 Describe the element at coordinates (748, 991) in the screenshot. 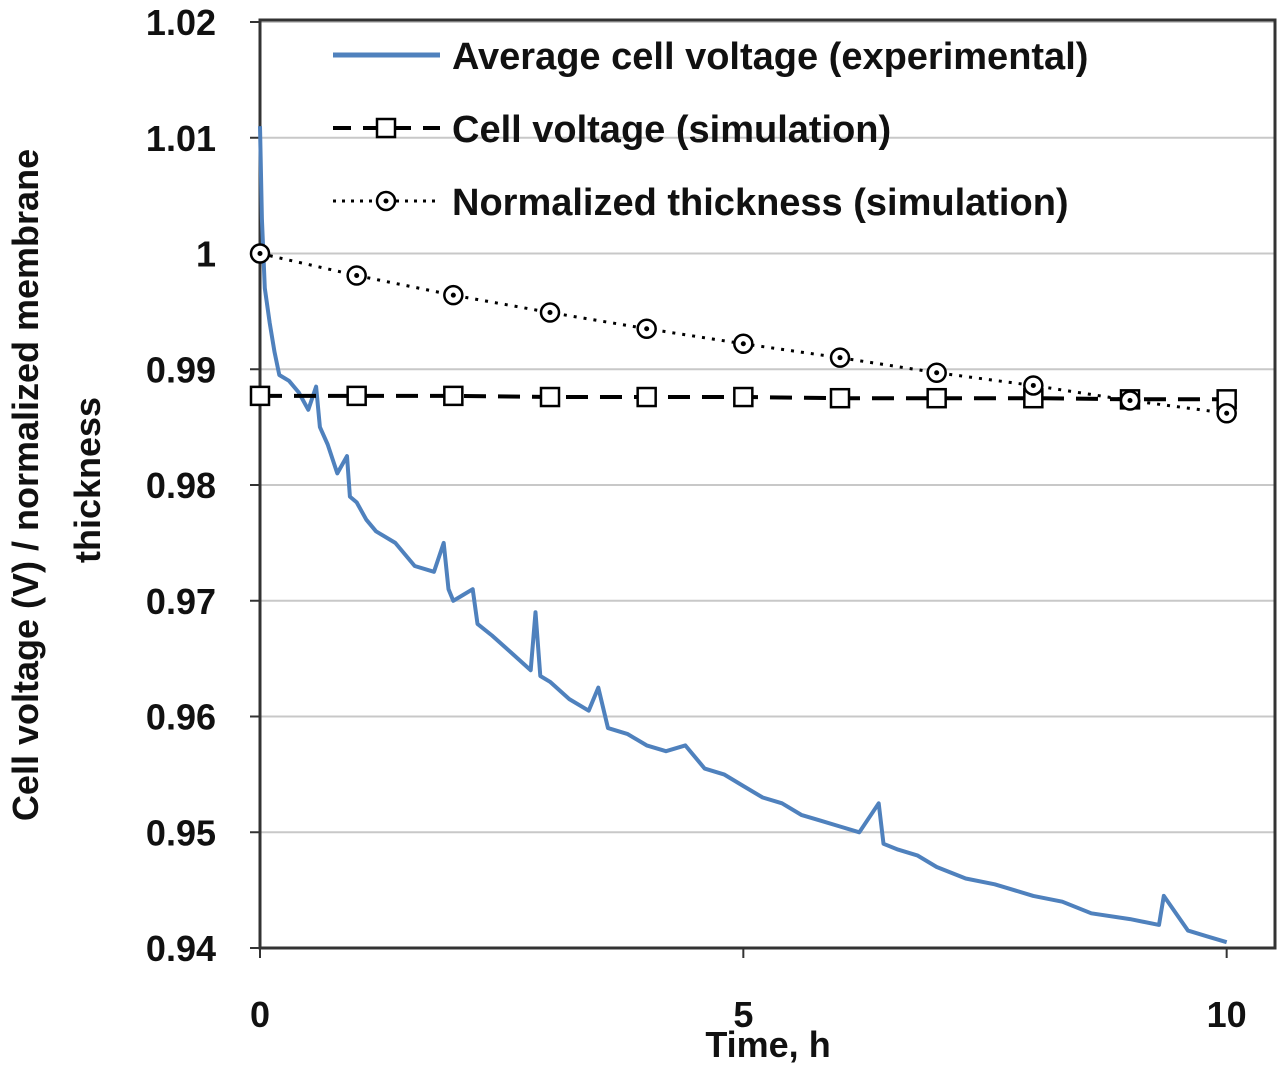

I see `x-axis-ticks: 0 5 10` at that location.